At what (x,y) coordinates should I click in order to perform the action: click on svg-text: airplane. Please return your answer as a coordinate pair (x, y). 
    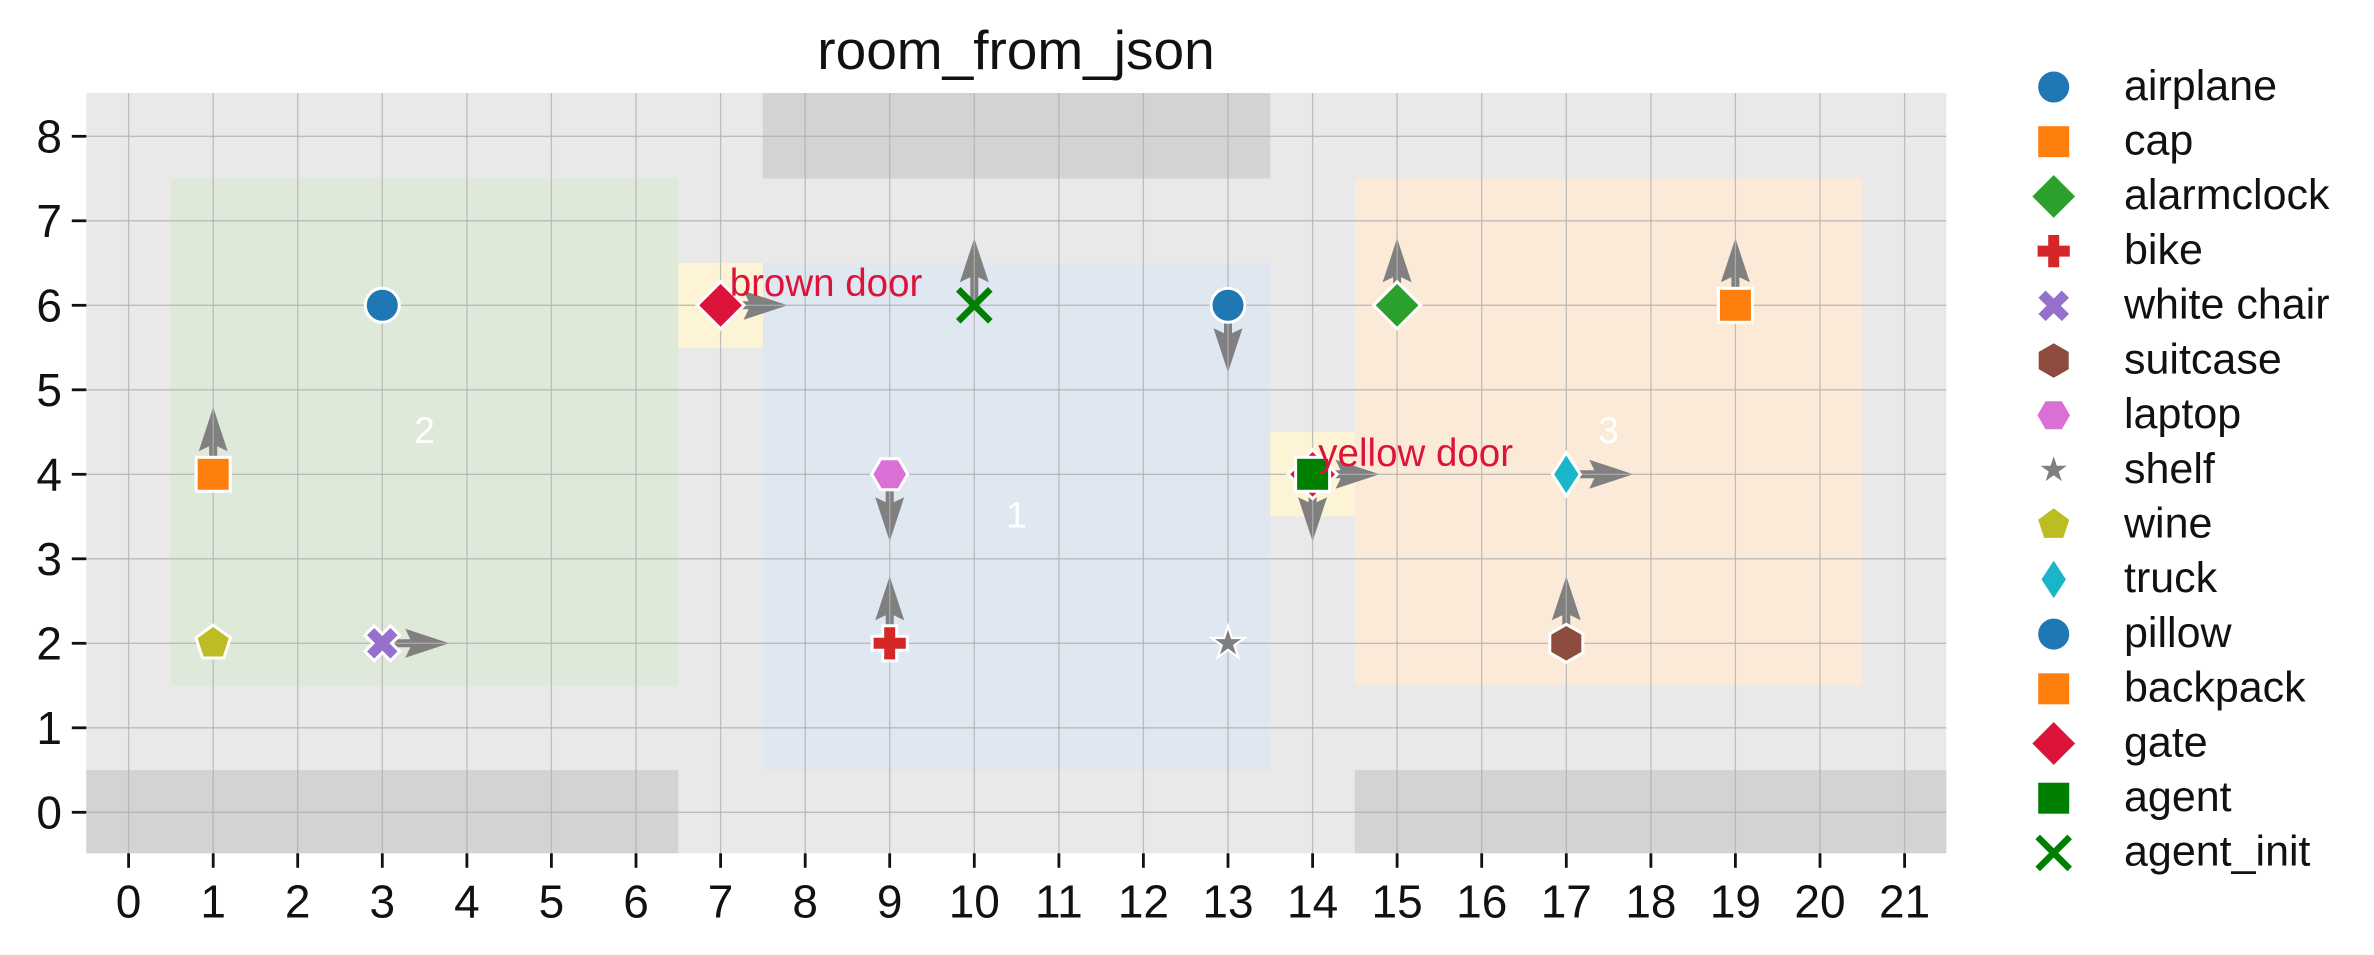
    Looking at the image, I should click on (2200, 86).